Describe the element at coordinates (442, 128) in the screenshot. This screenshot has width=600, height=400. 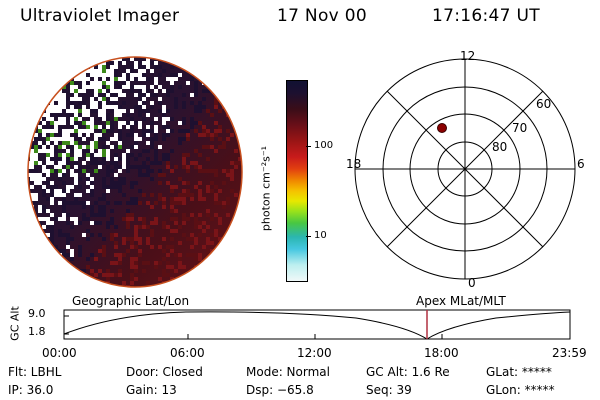
I see `spacecraft-position-marker` at that location.